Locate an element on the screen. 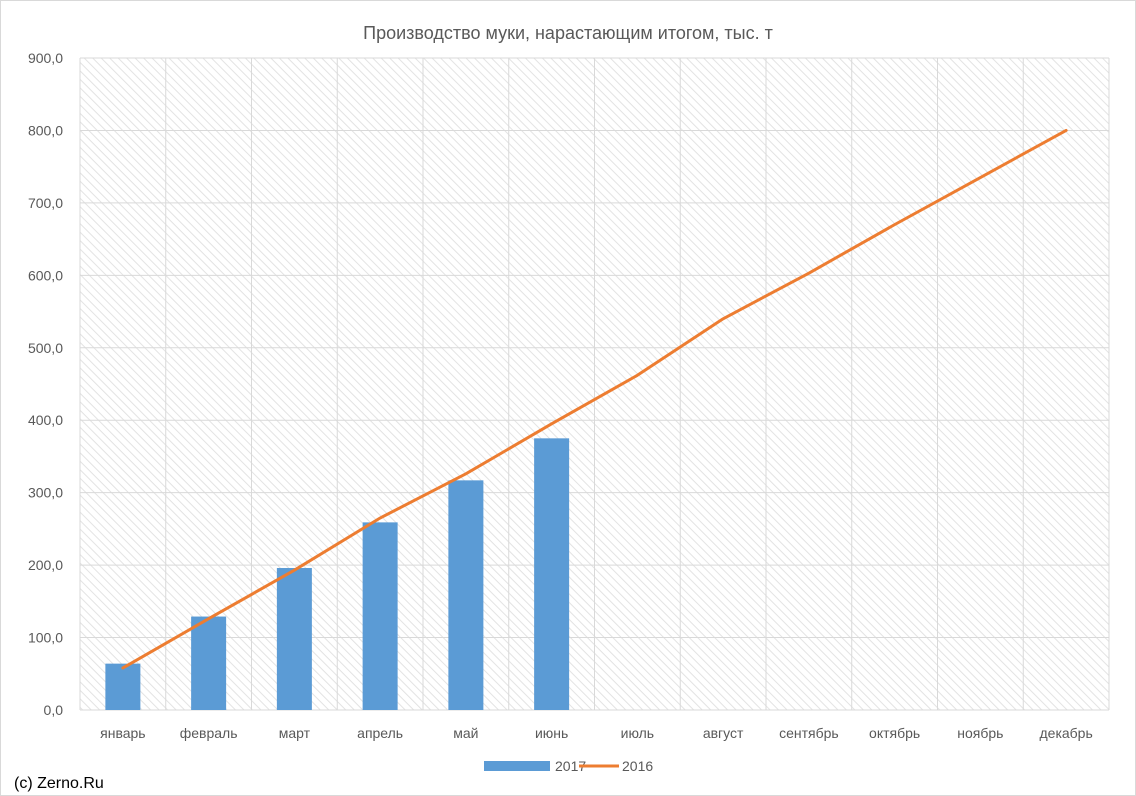 This screenshot has height=796, width=1136. x-tick-label: август is located at coordinates (723, 733).